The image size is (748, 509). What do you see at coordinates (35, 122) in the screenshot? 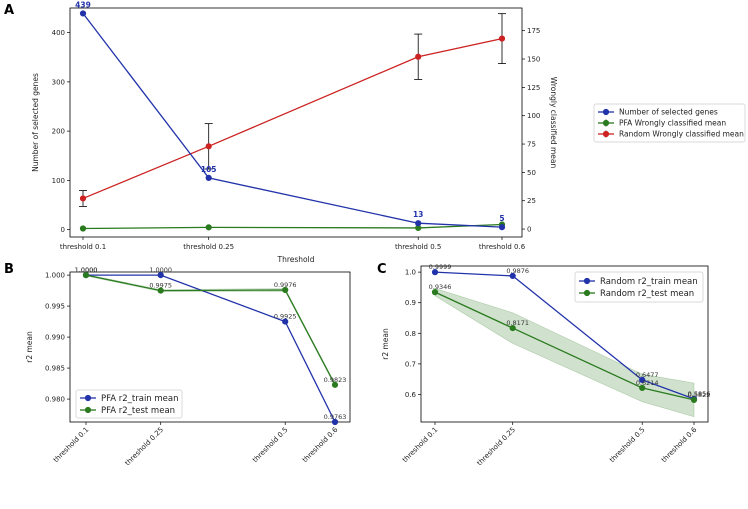
I see `y-axis-label: Number of selected genes` at bounding box center [35, 122].